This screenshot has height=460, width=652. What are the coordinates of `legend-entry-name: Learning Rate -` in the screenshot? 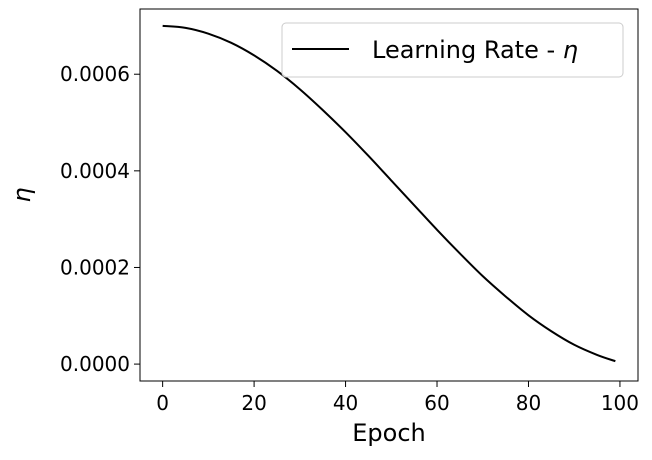 It's located at (467, 50).